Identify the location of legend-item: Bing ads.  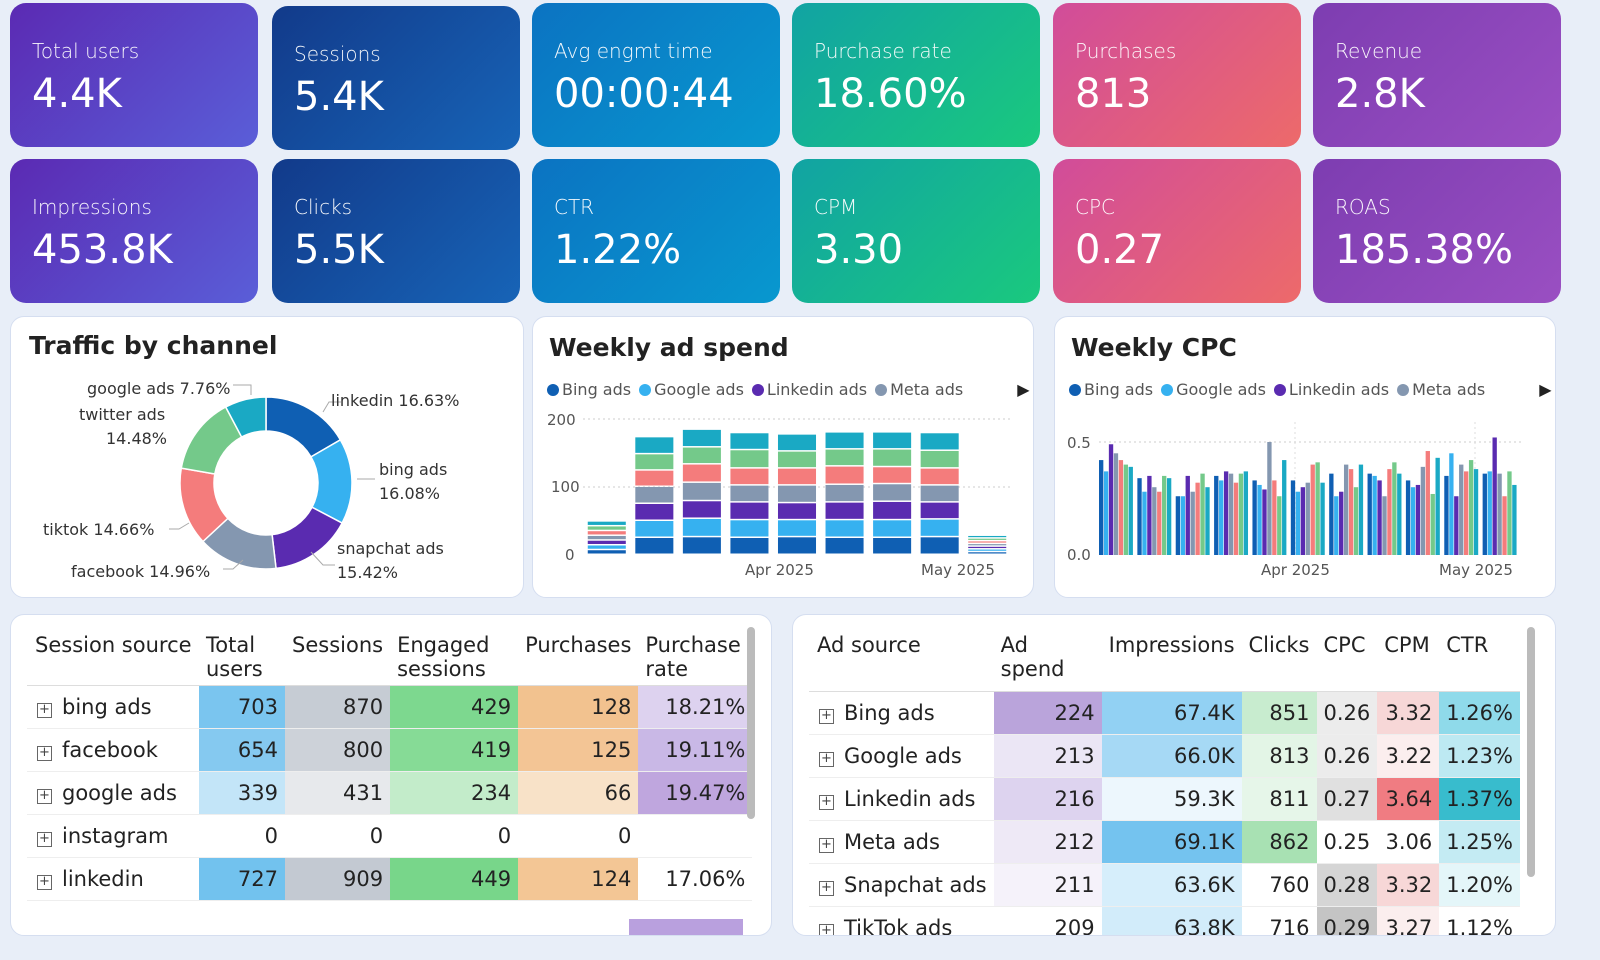
(589, 389).